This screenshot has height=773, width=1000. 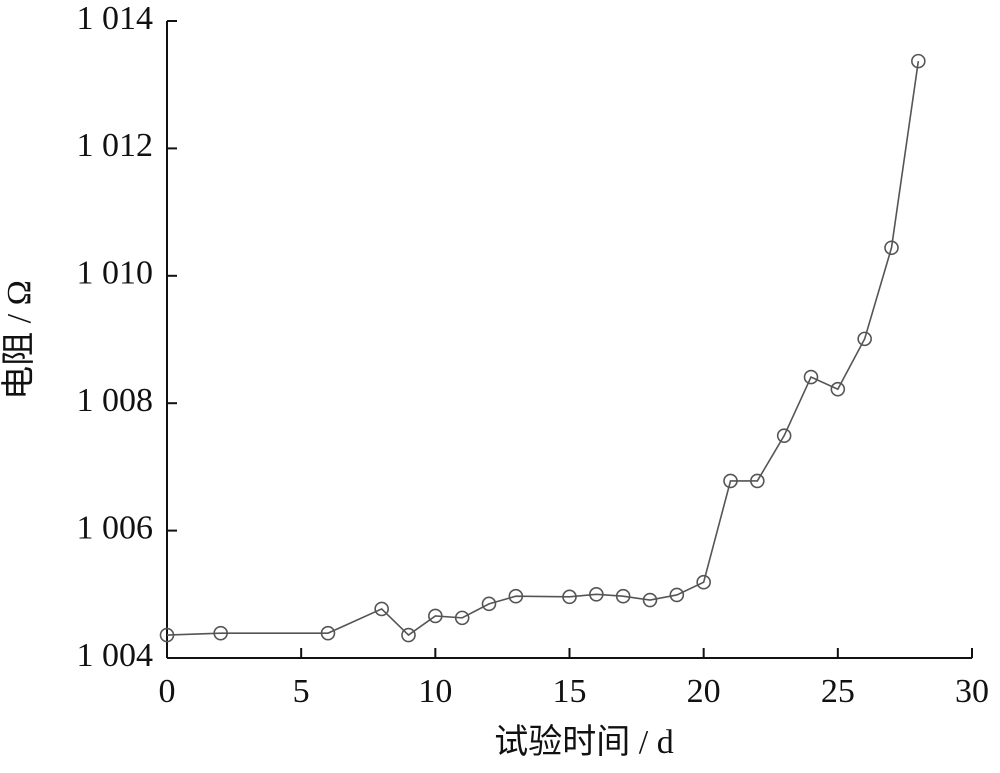 What do you see at coordinates (583, 742) in the screenshot?
I see `x-axis-label: 试验时间 / d` at bounding box center [583, 742].